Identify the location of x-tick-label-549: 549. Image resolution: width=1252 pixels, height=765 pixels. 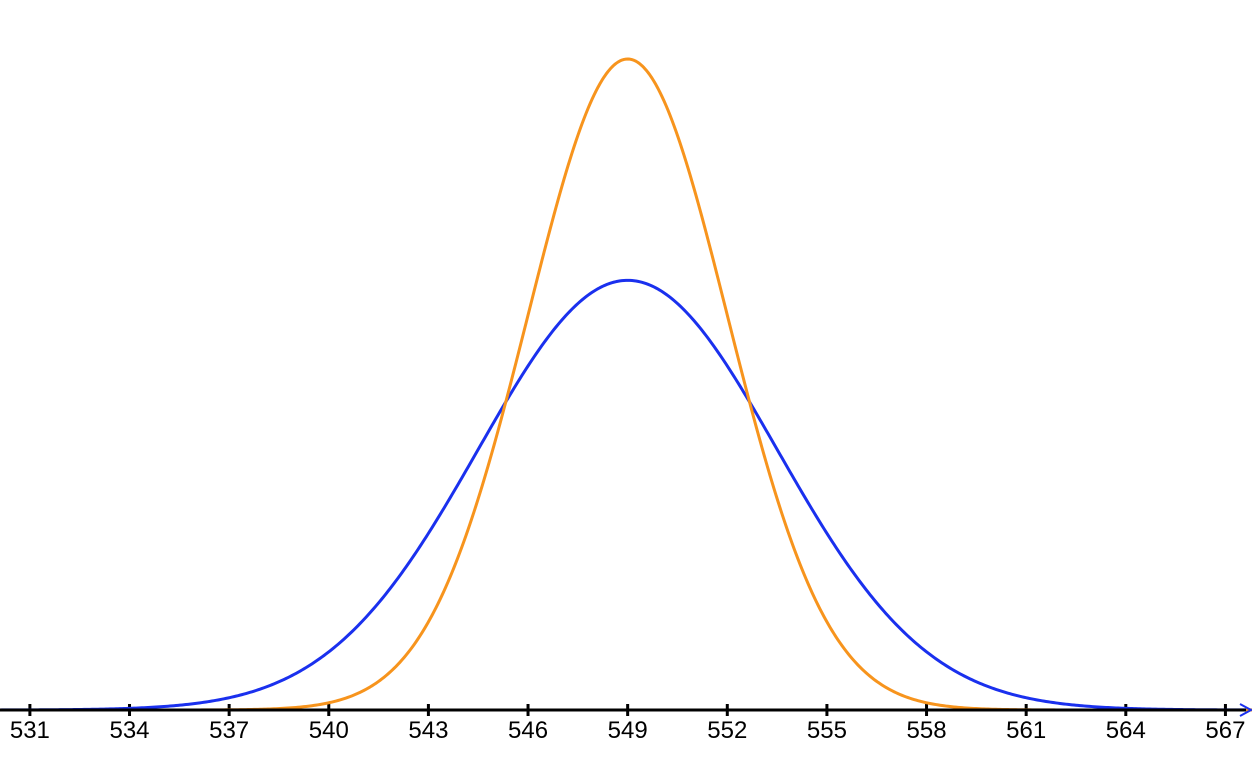
(628, 730).